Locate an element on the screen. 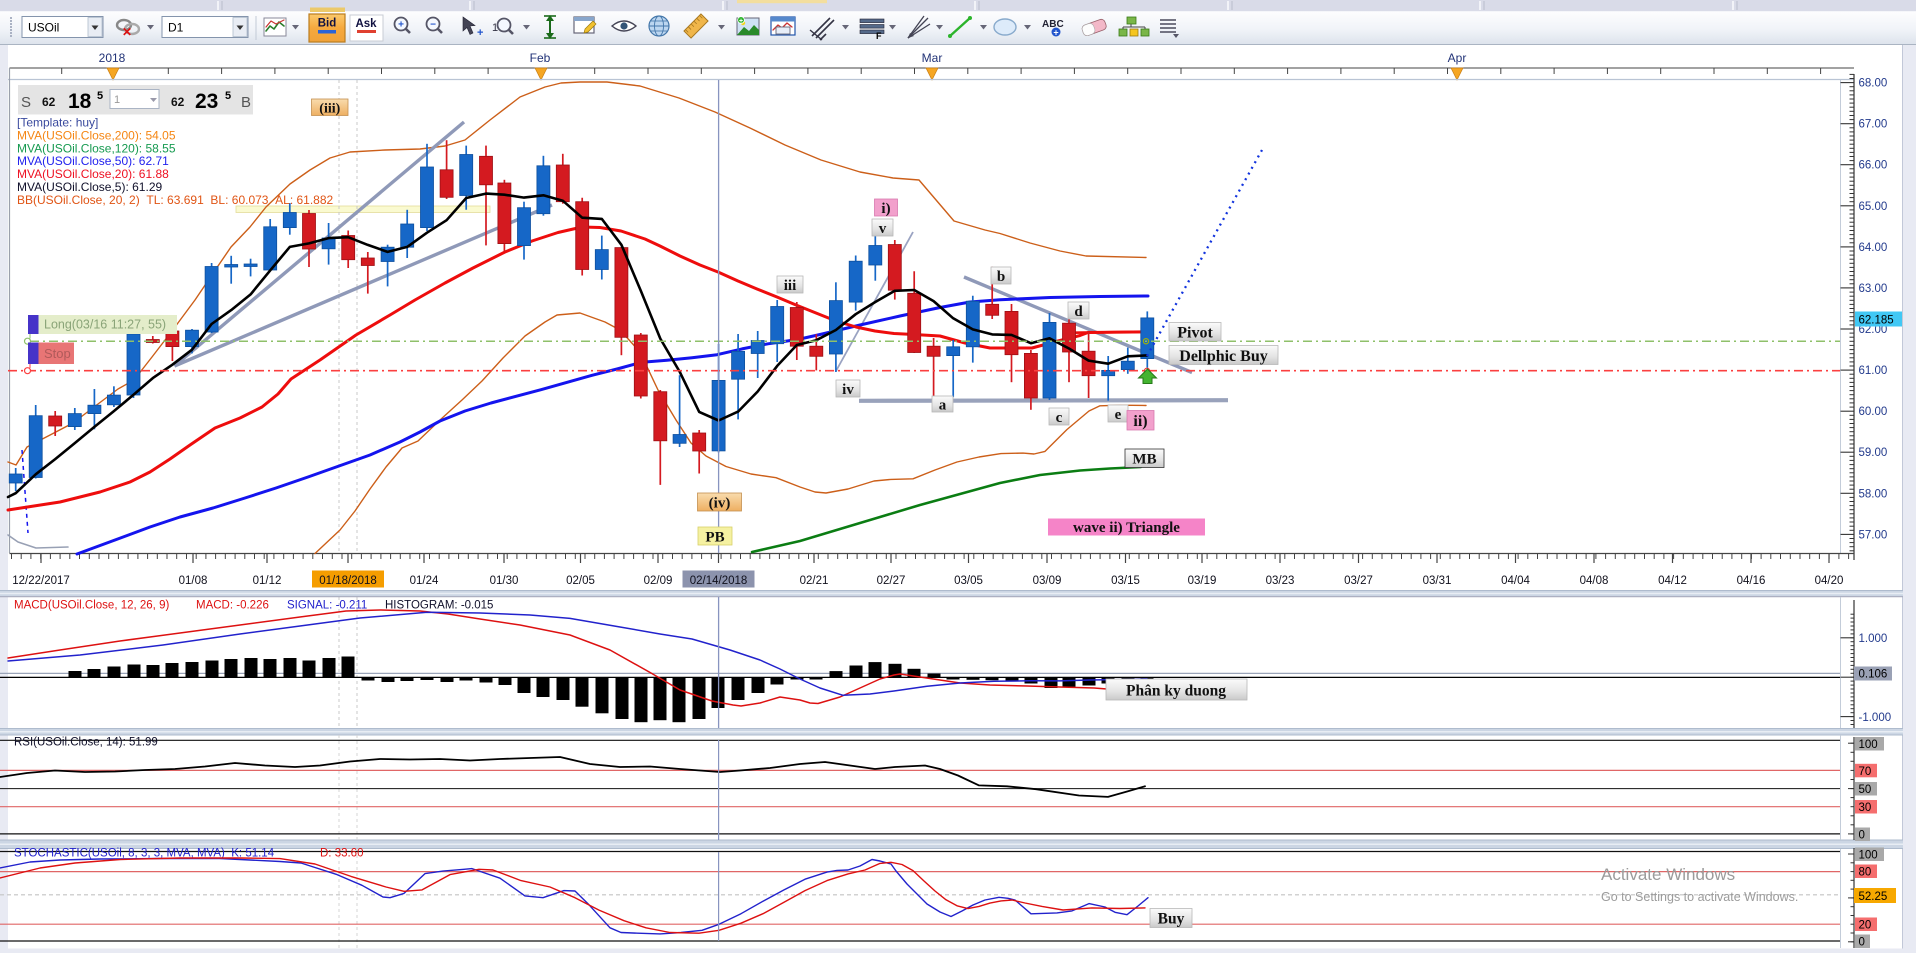 The height and width of the screenshot is (953, 1916). svg-text: MVA(USOil.Close,50): 62.71 is located at coordinates (93, 161).